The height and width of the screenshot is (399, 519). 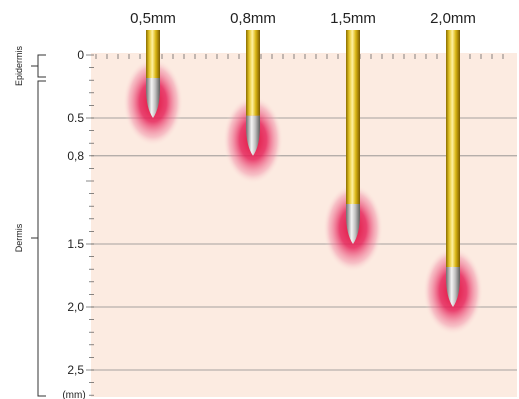 I want to click on depth-axis-ticks, so click(x=90, y=225).